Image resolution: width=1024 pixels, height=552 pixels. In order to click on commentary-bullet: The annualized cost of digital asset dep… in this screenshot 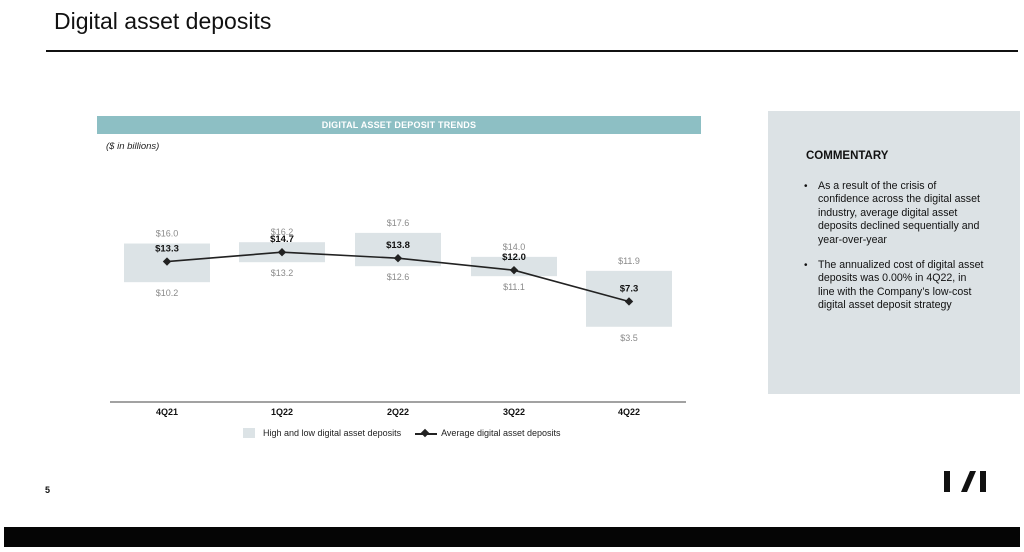, I will do `click(894, 286)`.